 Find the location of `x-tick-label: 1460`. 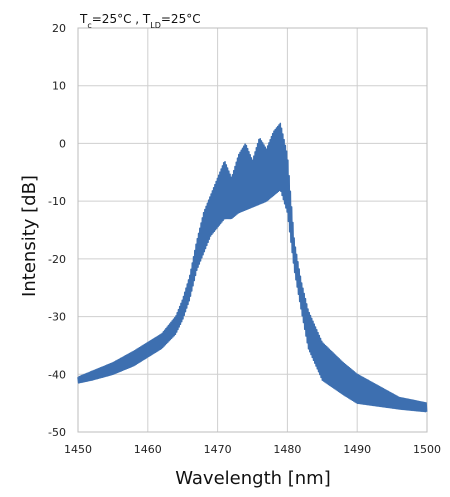

x-tick-label: 1460 is located at coordinates (148, 449).